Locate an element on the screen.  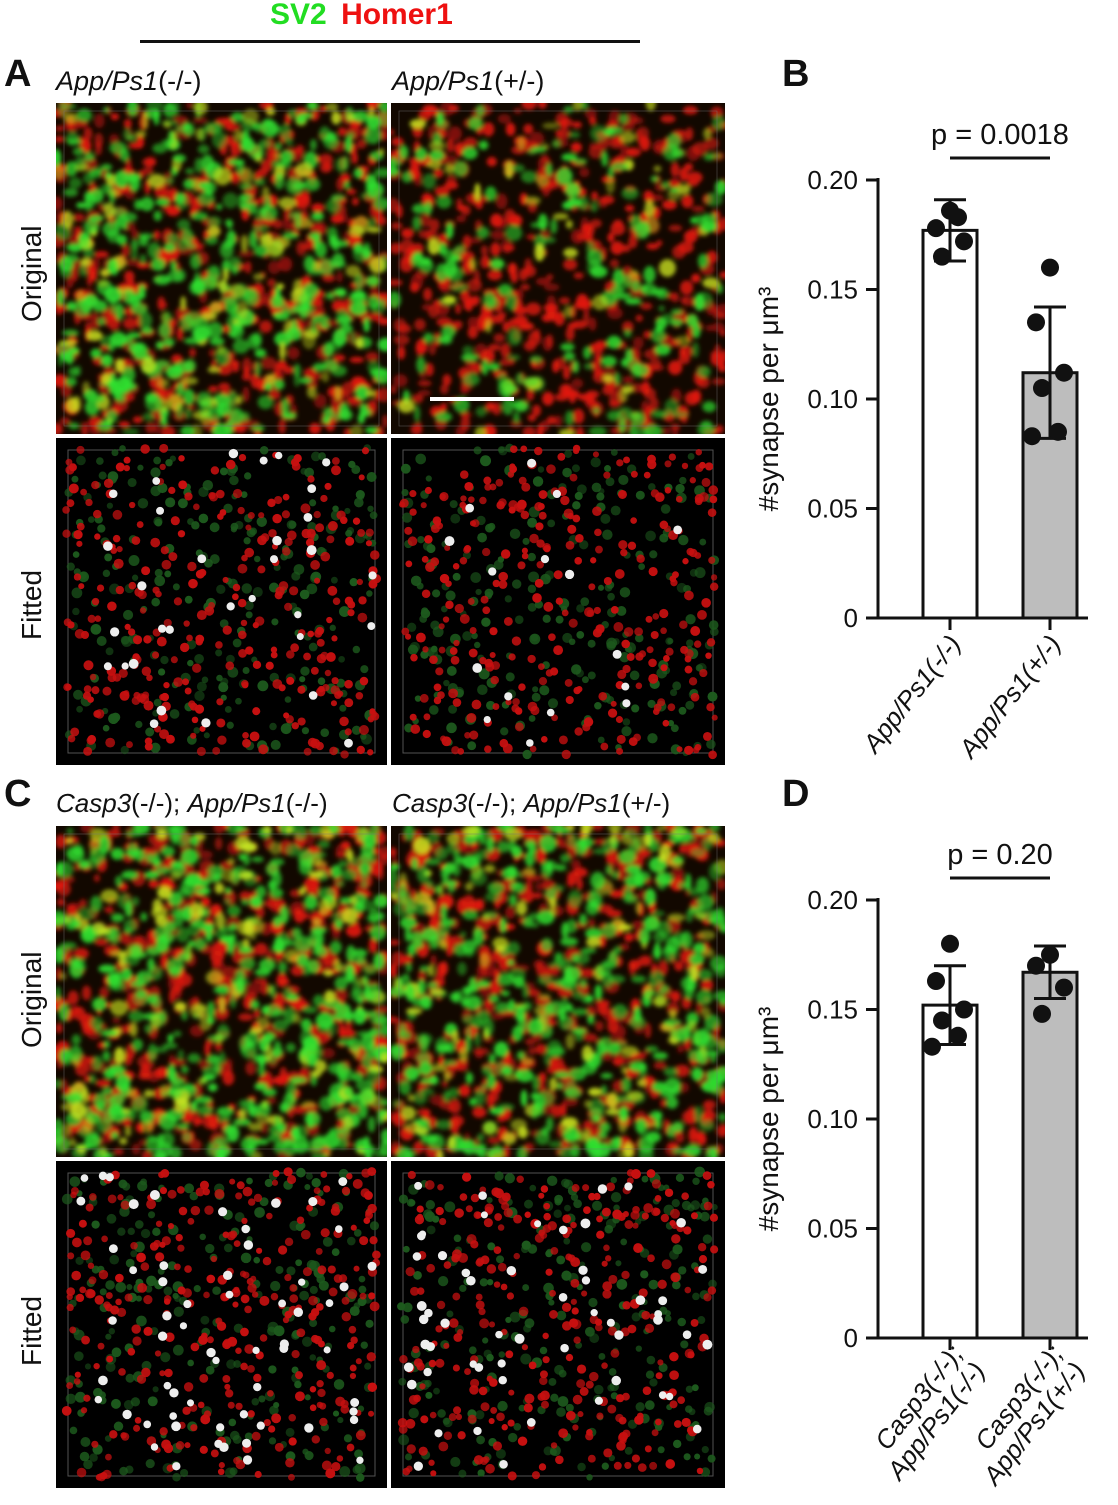
p-value-label: p = 0.20 is located at coordinates (1000, 855).